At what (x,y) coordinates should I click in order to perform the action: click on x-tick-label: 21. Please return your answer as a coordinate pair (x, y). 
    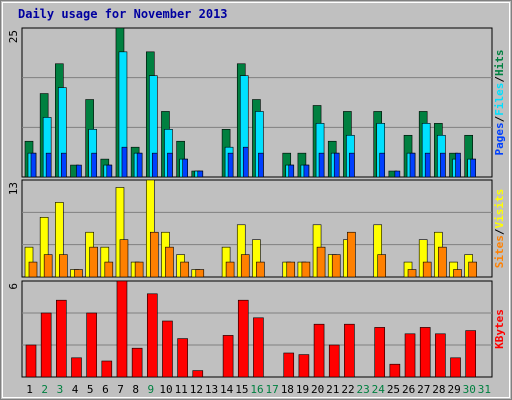
    Looking at the image, I should click on (332, 389).